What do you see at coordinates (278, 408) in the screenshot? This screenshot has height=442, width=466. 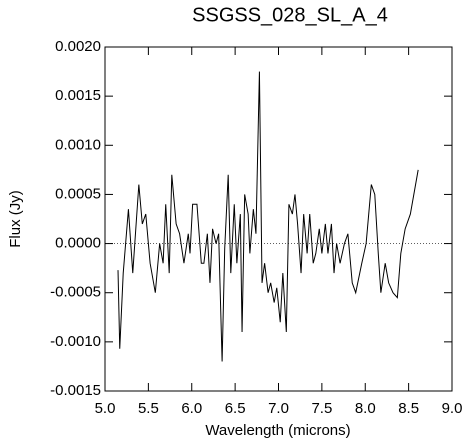 I see `x-tick-label: 7.0` at bounding box center [278, 408].